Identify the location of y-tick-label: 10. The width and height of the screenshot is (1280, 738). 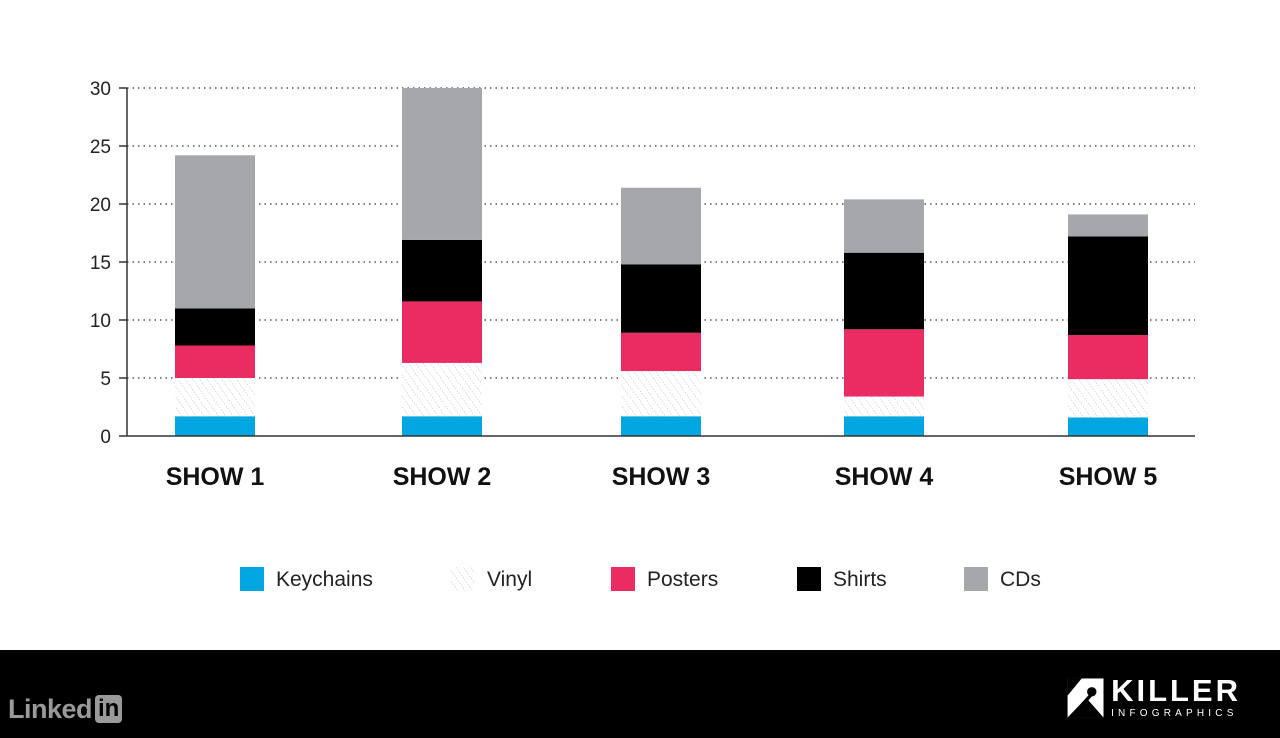
(100, 321).